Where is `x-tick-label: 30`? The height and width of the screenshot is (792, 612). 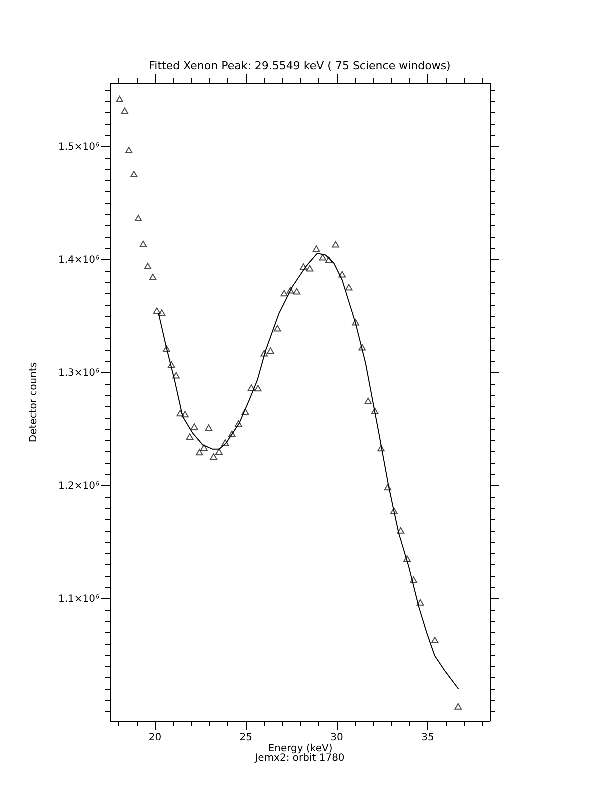 x-tick-label: 30 is located at coordinates (337, 738).